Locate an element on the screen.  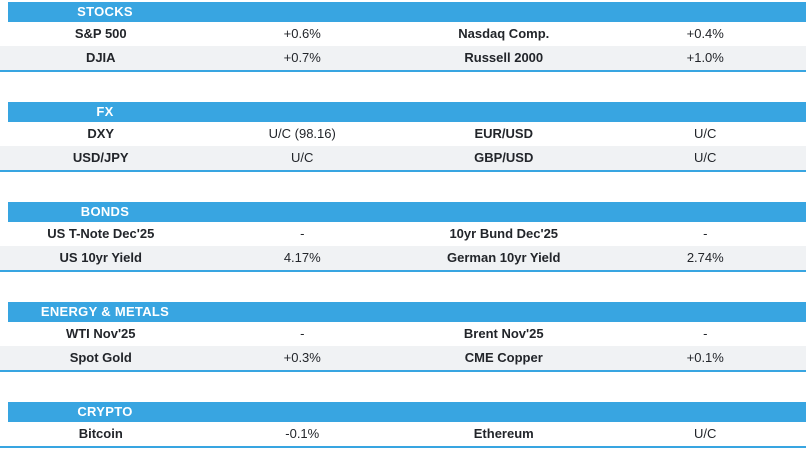
instrument-label: 10yr Bund Dec'25 is located at coordinates (504, 233).